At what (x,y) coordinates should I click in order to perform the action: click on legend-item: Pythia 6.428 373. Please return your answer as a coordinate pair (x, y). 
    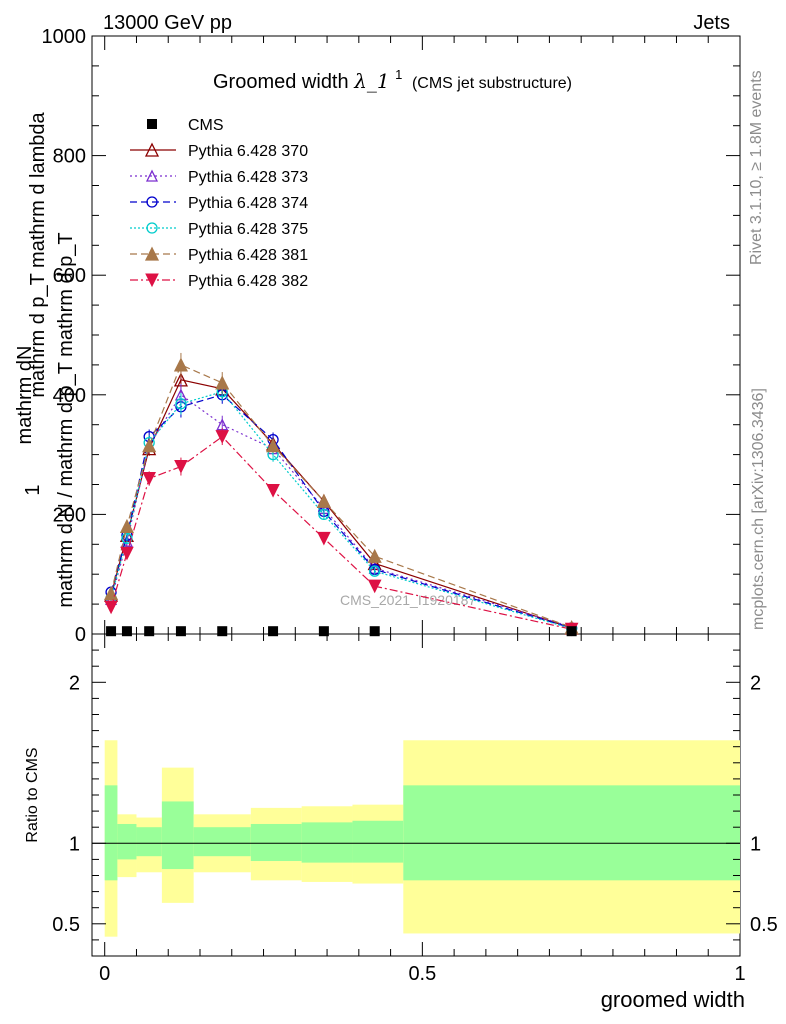
    Looking at the image, I should click on (219, 177).